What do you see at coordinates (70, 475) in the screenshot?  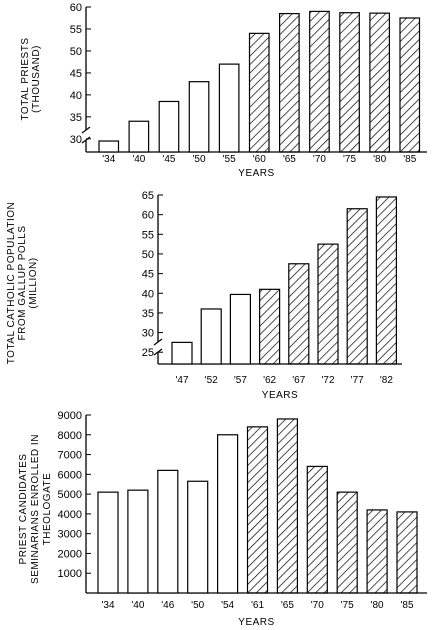 I see `y-tick-label: 6000` at bounding box center [70, 475].